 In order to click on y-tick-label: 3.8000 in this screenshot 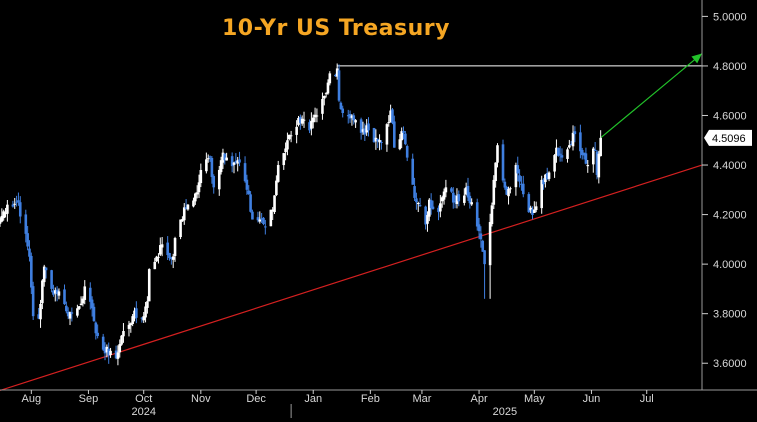, I will do `click(730, 315)`.